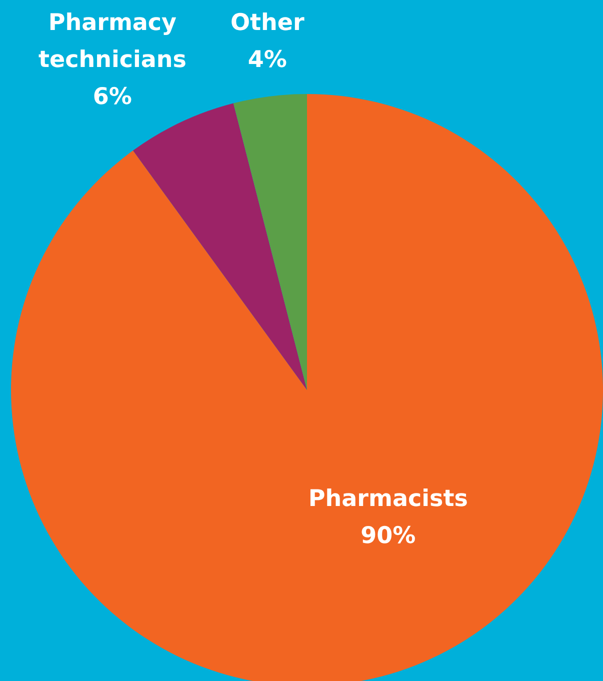  What do you see at coordinates (267, 60) in the screenshot?
I see `data-label: 4%` at bounding box center [267, 60].